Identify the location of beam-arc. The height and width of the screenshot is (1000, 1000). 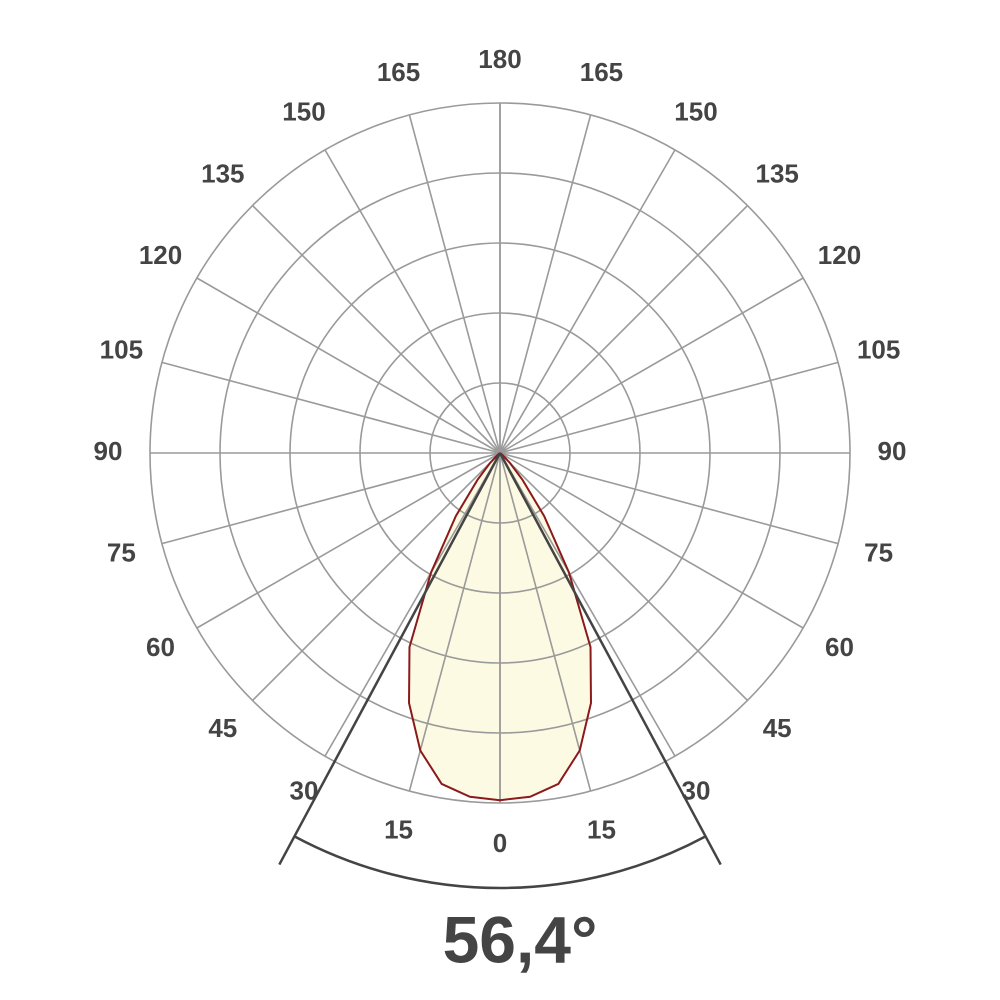
(500, 862).